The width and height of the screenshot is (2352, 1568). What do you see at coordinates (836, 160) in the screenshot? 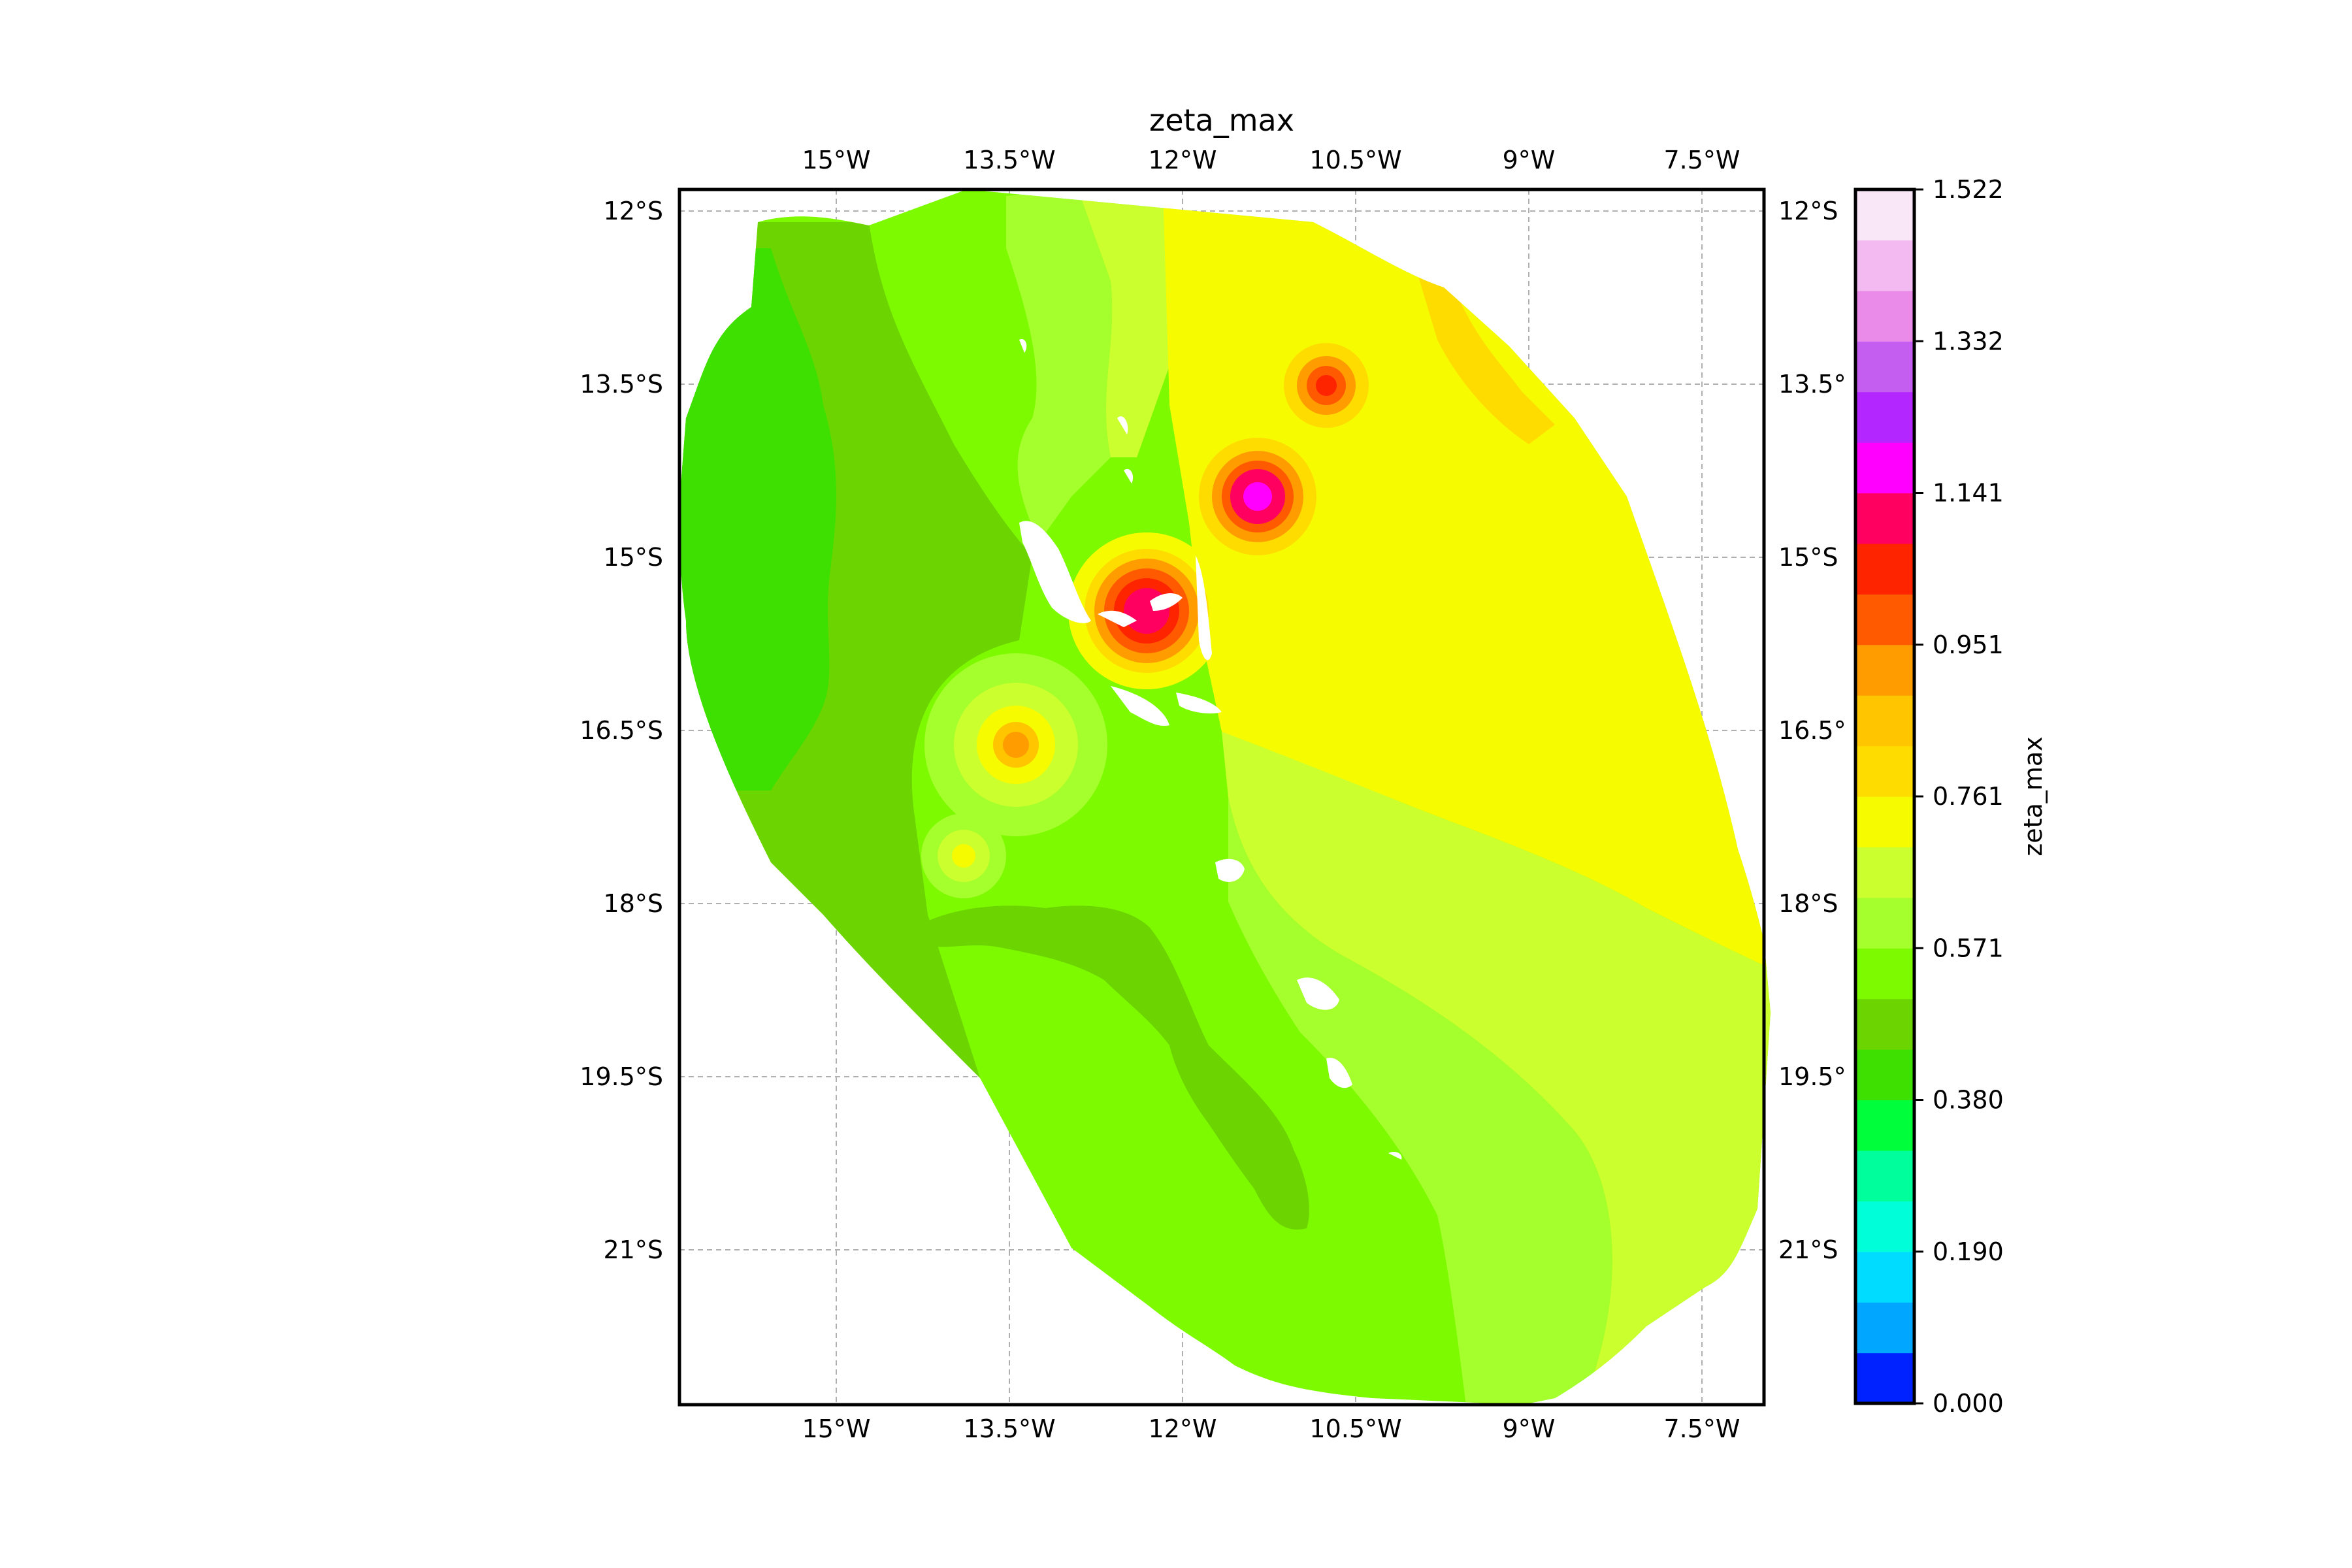
I see `x-tick-label-top: 15°W` at bounding box center [836, 160].